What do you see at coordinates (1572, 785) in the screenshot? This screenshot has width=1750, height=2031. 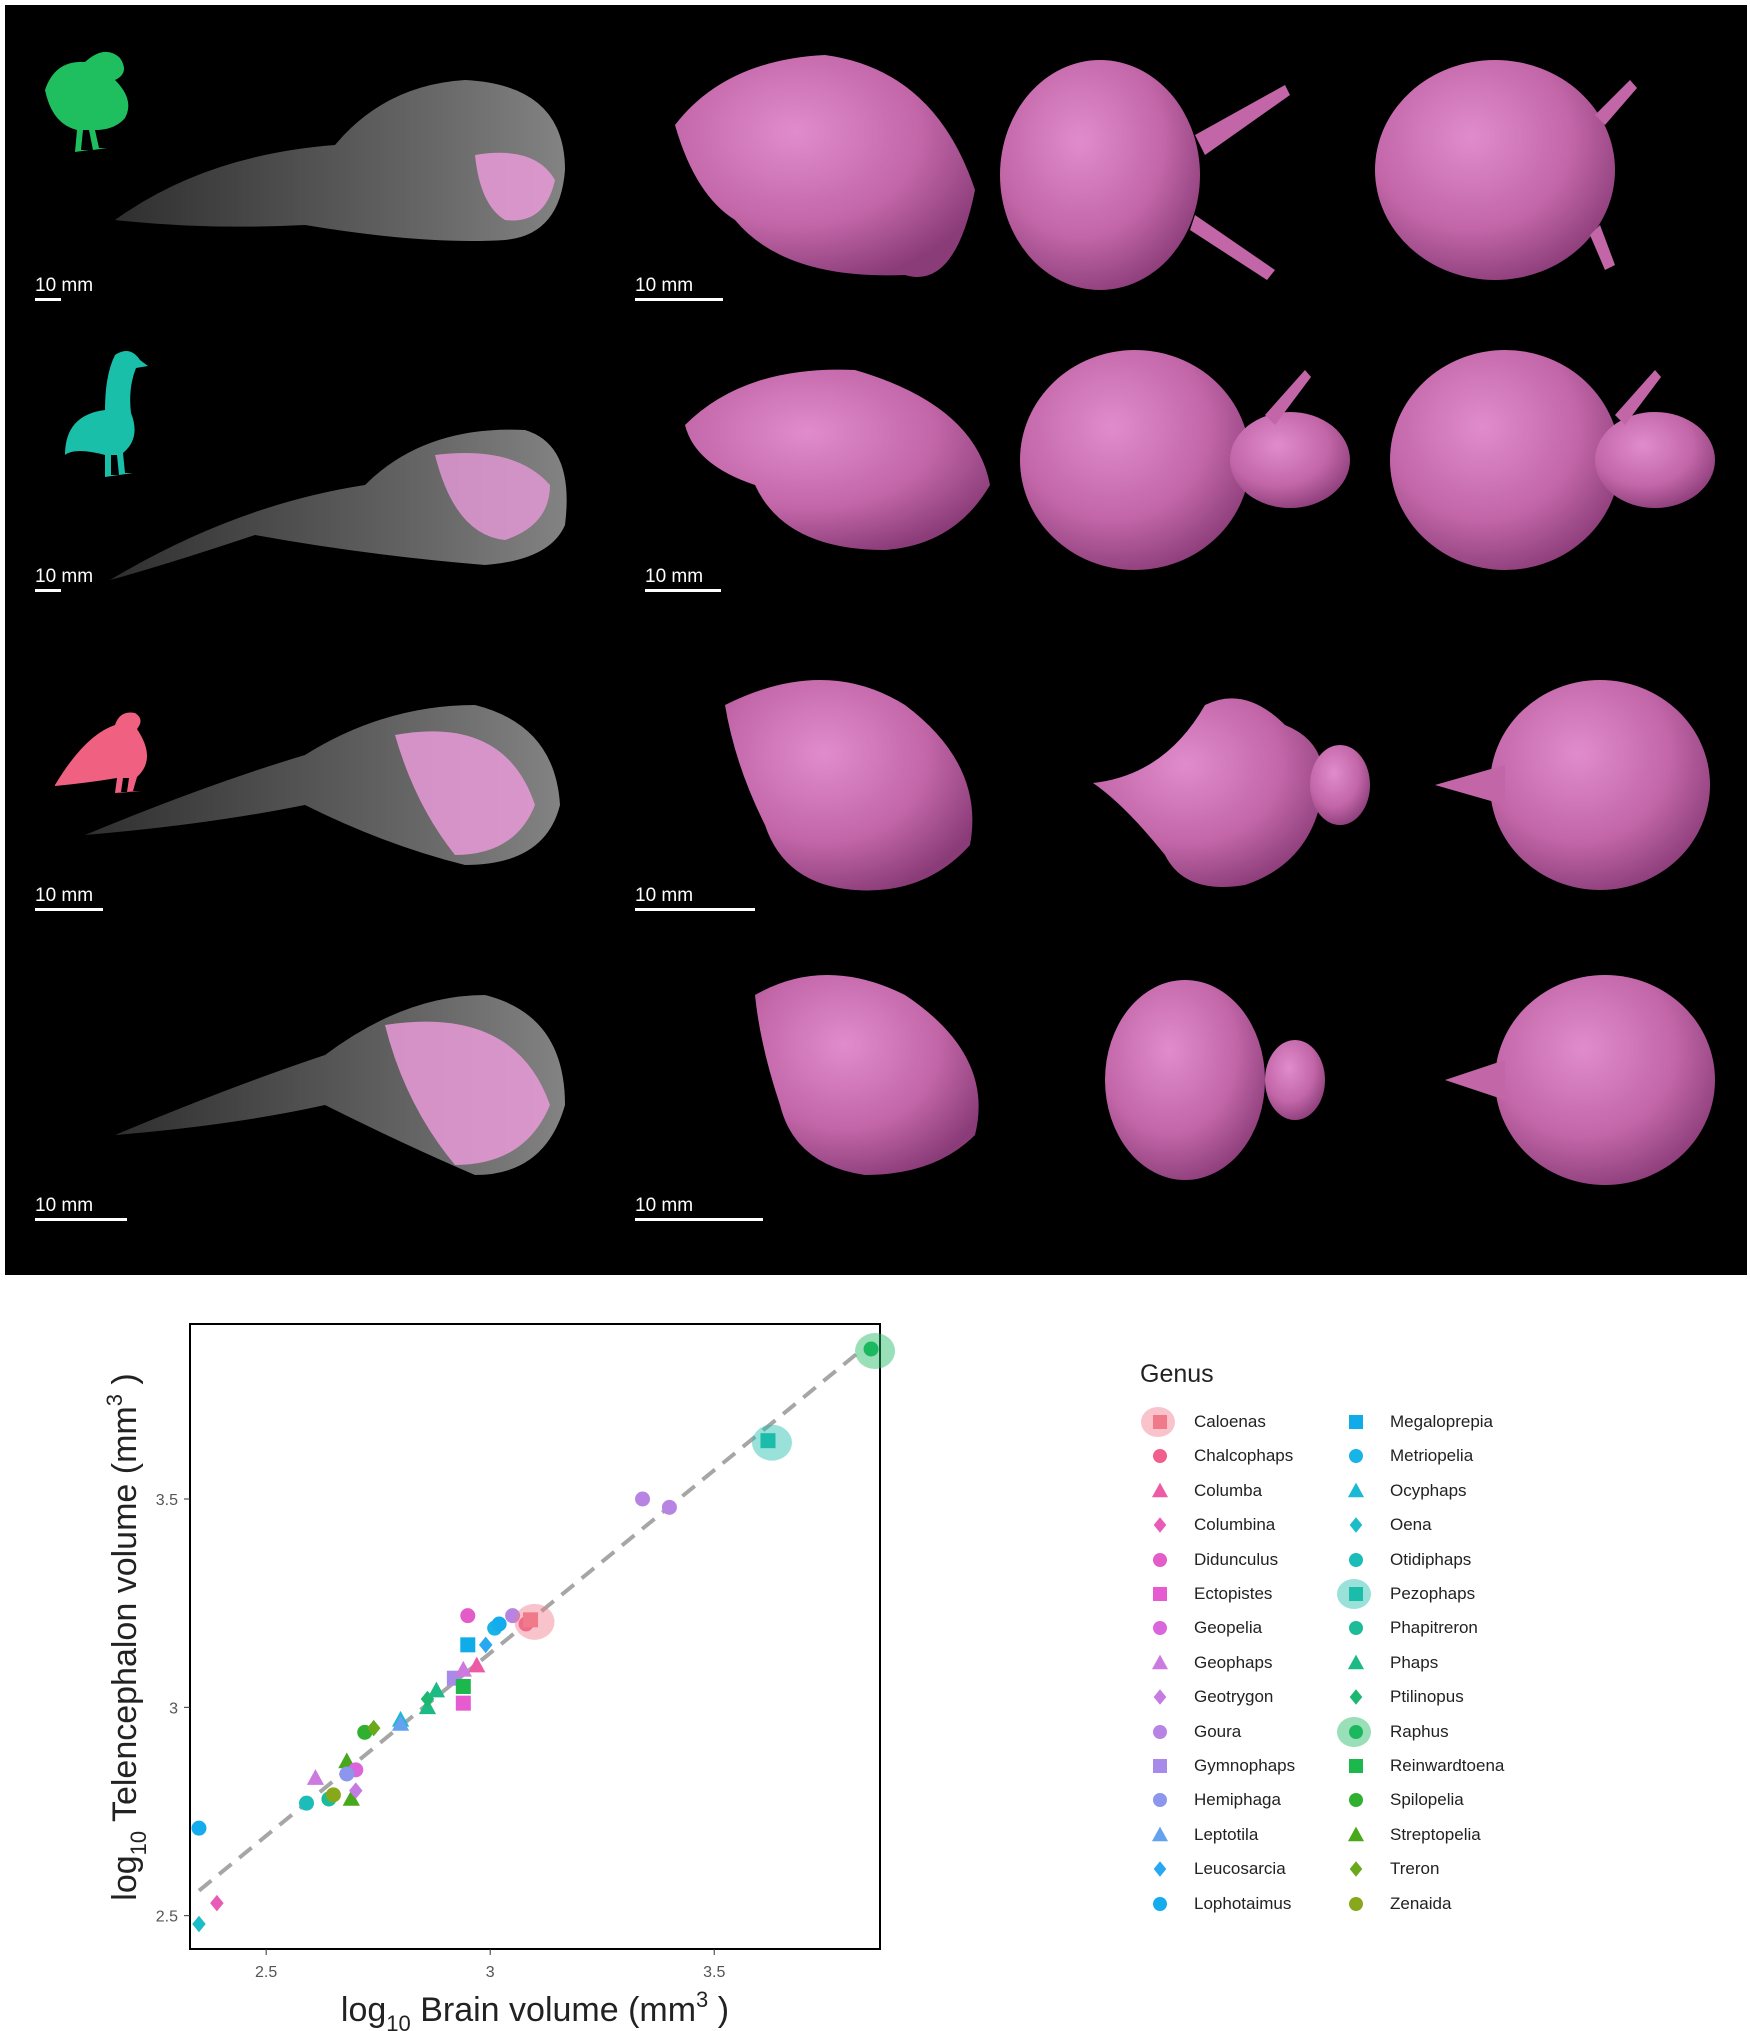 I see `brain-pigeon-ventral` at bounding box center [1572, 785].